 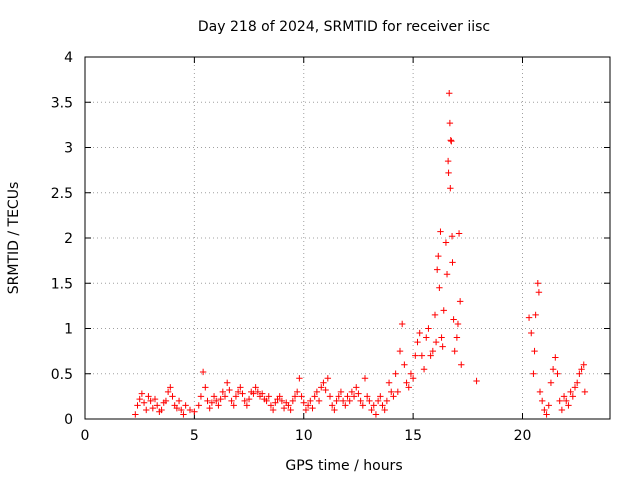 I want to click on x-tick-label: 10, so click(x=304, y=436).